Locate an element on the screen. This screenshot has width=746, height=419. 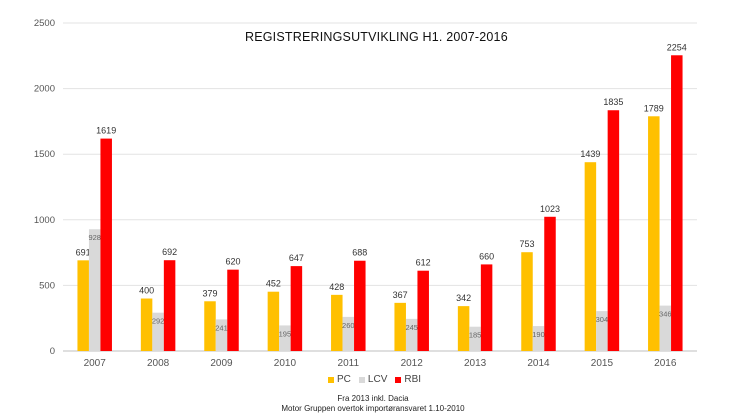
legend-item-rbi: RBI is located at coordinates (408, 379).